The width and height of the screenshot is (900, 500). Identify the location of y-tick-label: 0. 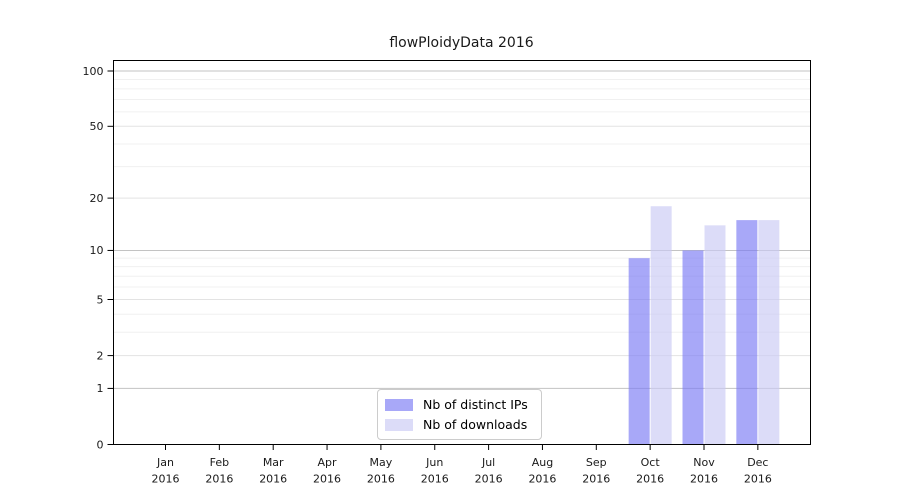
(100, 444).